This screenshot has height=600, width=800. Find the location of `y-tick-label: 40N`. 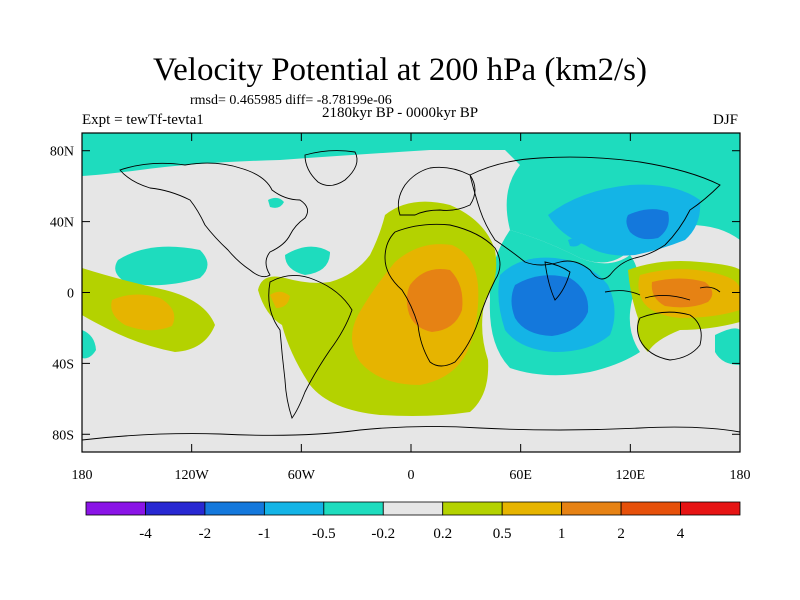

y-tick-label: 40N is located at coordinates (62, 223).